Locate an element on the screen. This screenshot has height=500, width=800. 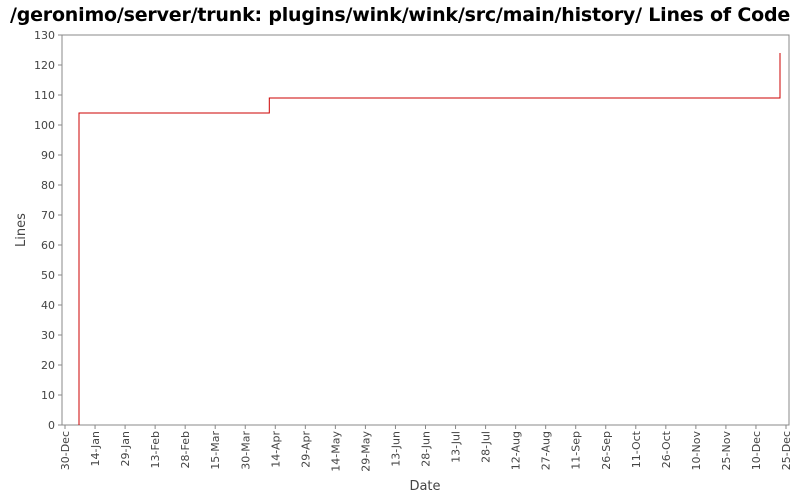
y-tick-label: 0 is located at coordinates (51, 425).